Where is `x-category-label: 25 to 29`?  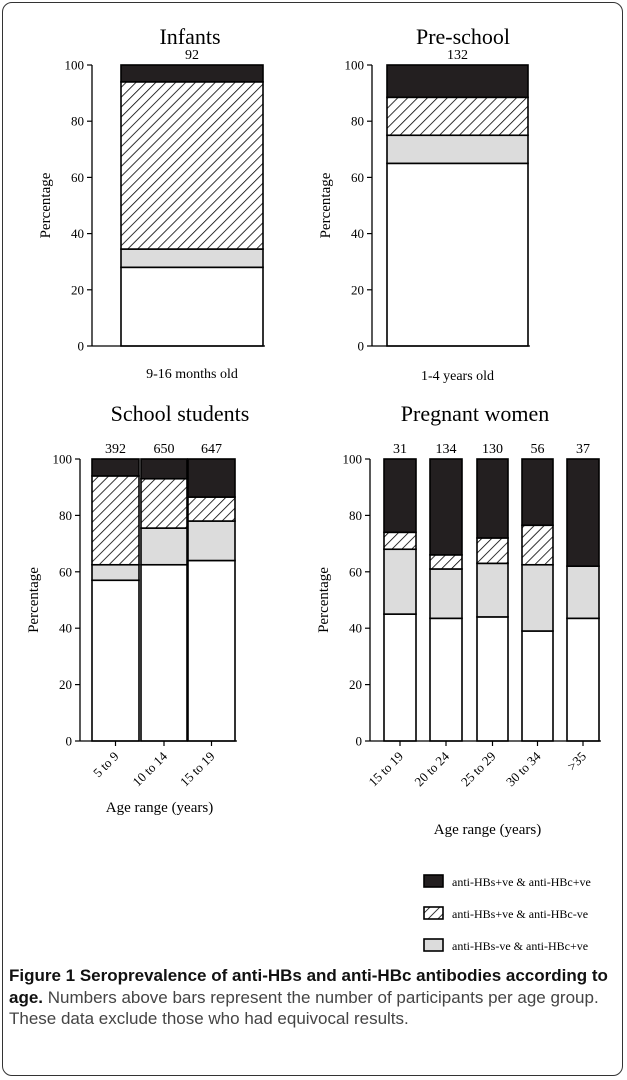
x-category-label: 25 to 29 is located at coordinates (478, 769).